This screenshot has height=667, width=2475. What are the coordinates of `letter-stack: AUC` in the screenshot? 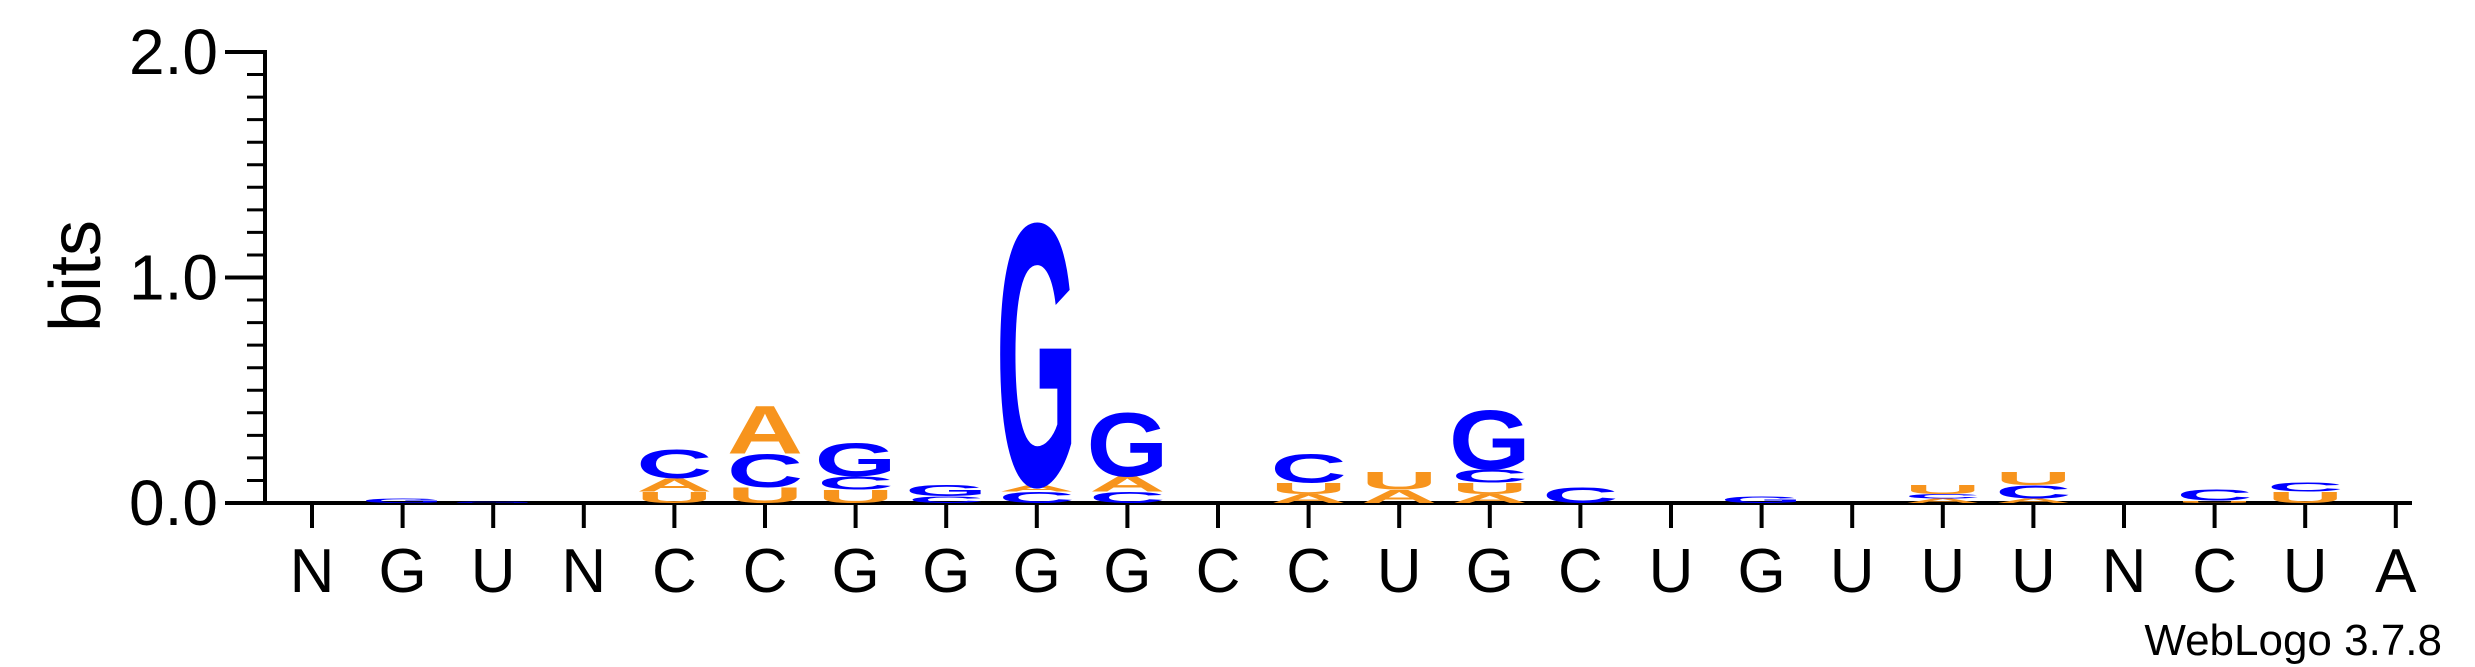 It's located at (1309, 476).